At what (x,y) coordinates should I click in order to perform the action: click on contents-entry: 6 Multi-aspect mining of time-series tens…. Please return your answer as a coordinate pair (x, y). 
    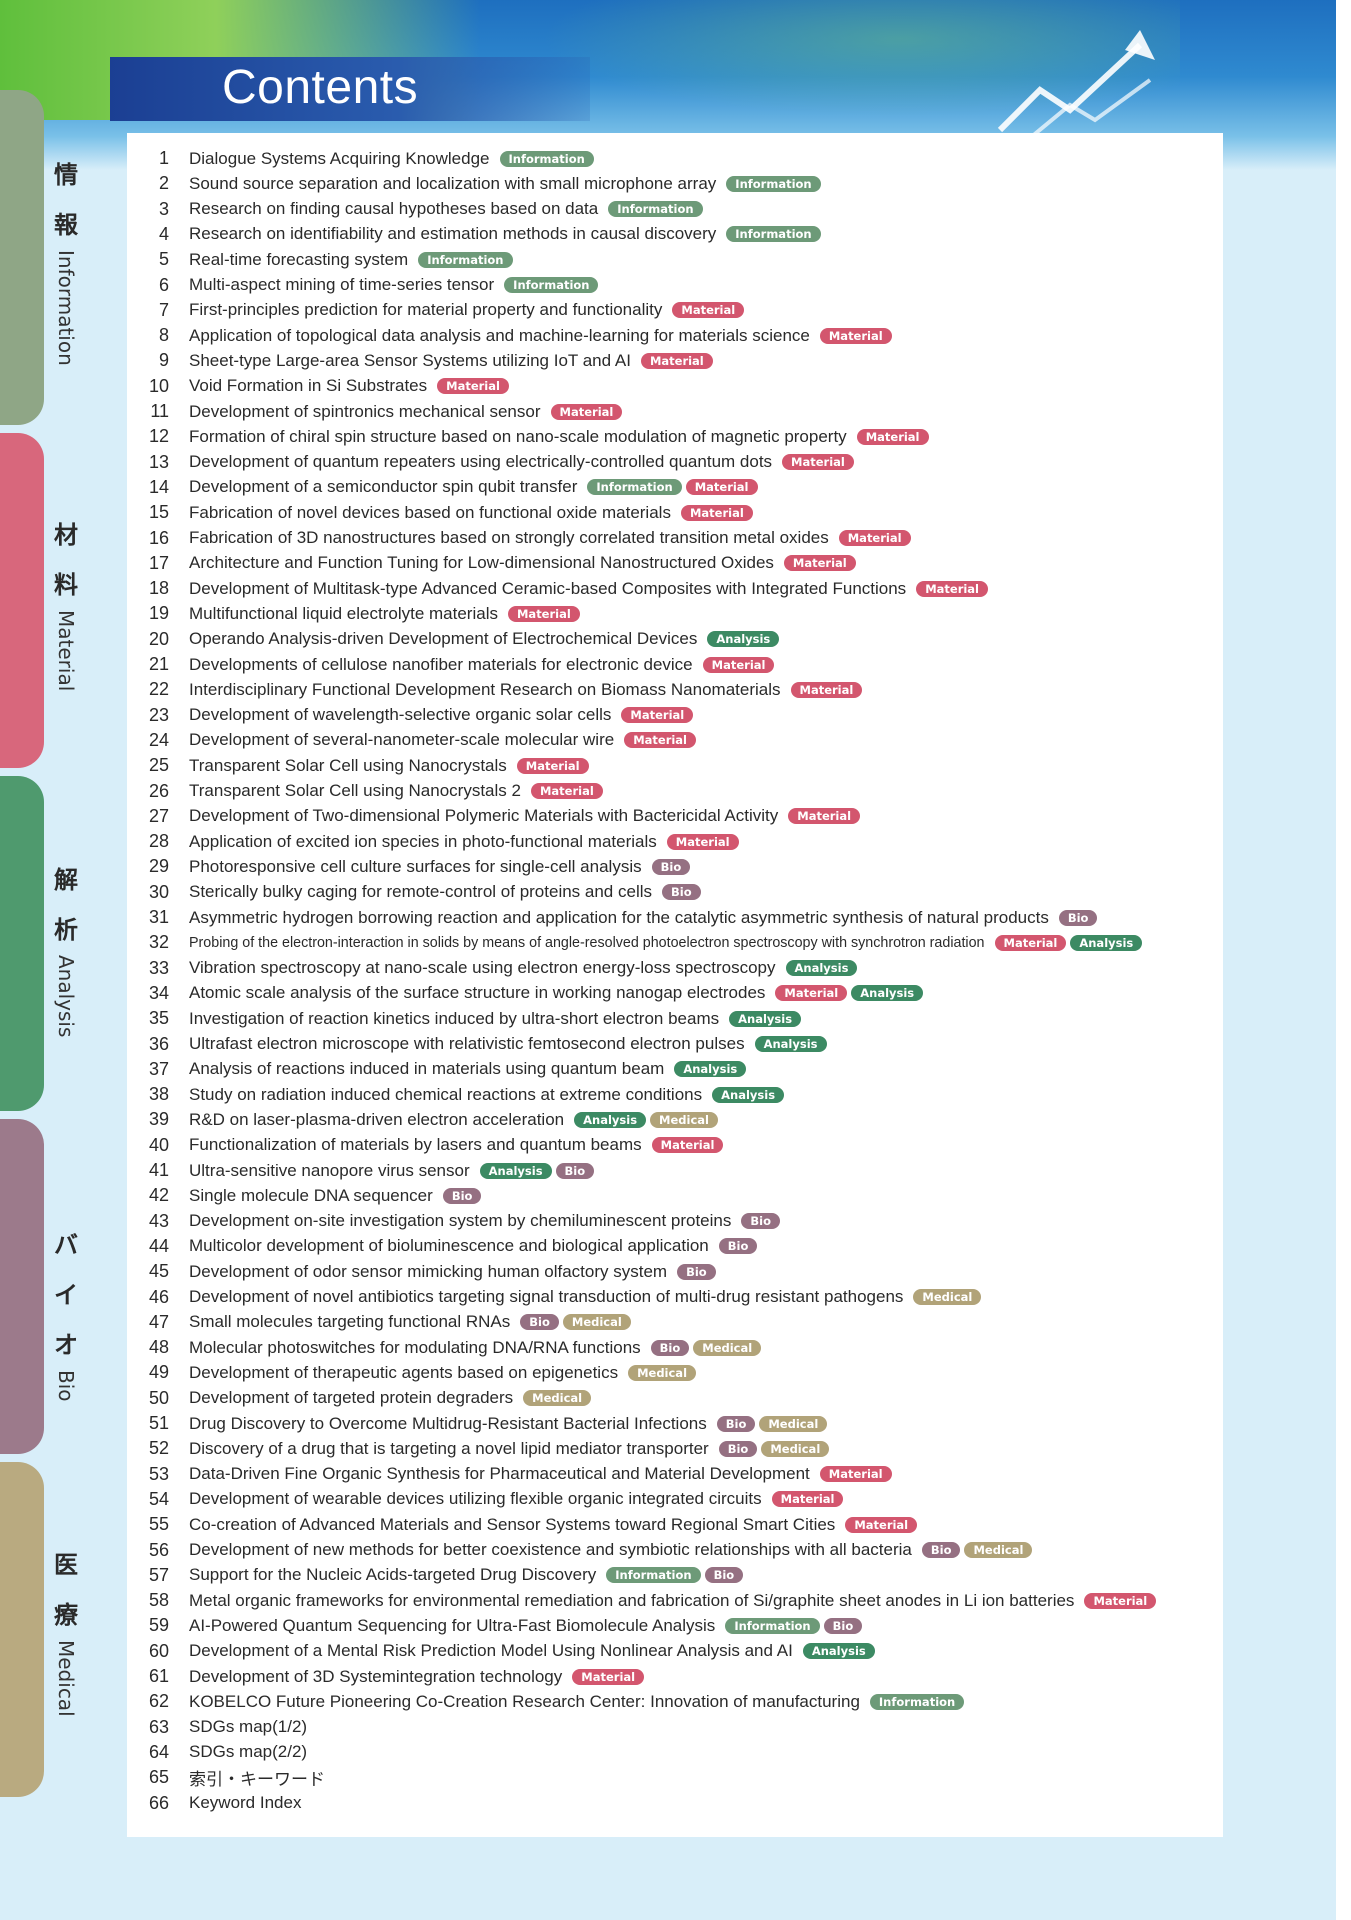
    Looking at the image, I should click on (372, 285).